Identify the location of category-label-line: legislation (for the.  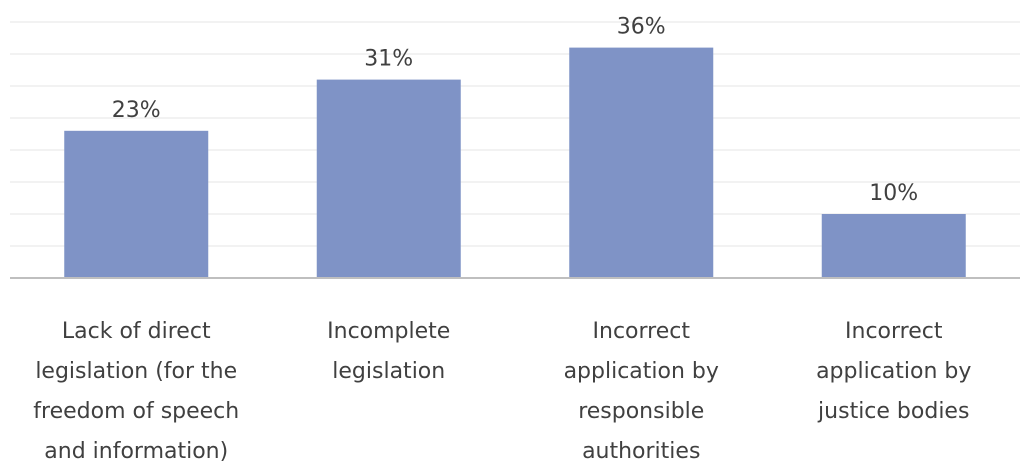
(136, 371).